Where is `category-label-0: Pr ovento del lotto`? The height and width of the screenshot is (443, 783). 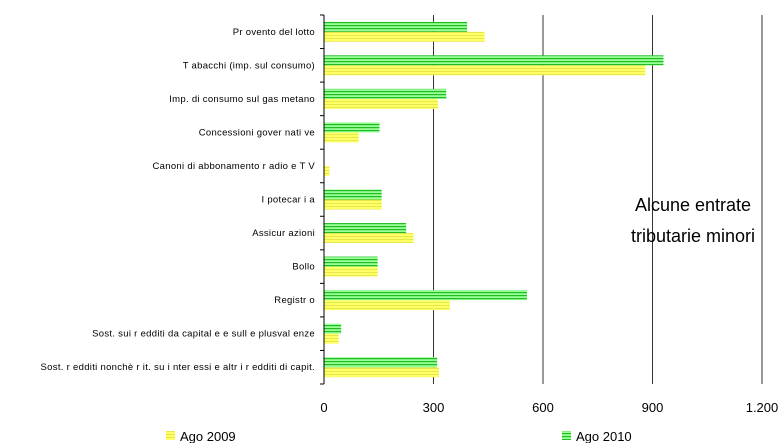 category-label-0: Pr ovento del lotto is located at coordinates (274, 32).